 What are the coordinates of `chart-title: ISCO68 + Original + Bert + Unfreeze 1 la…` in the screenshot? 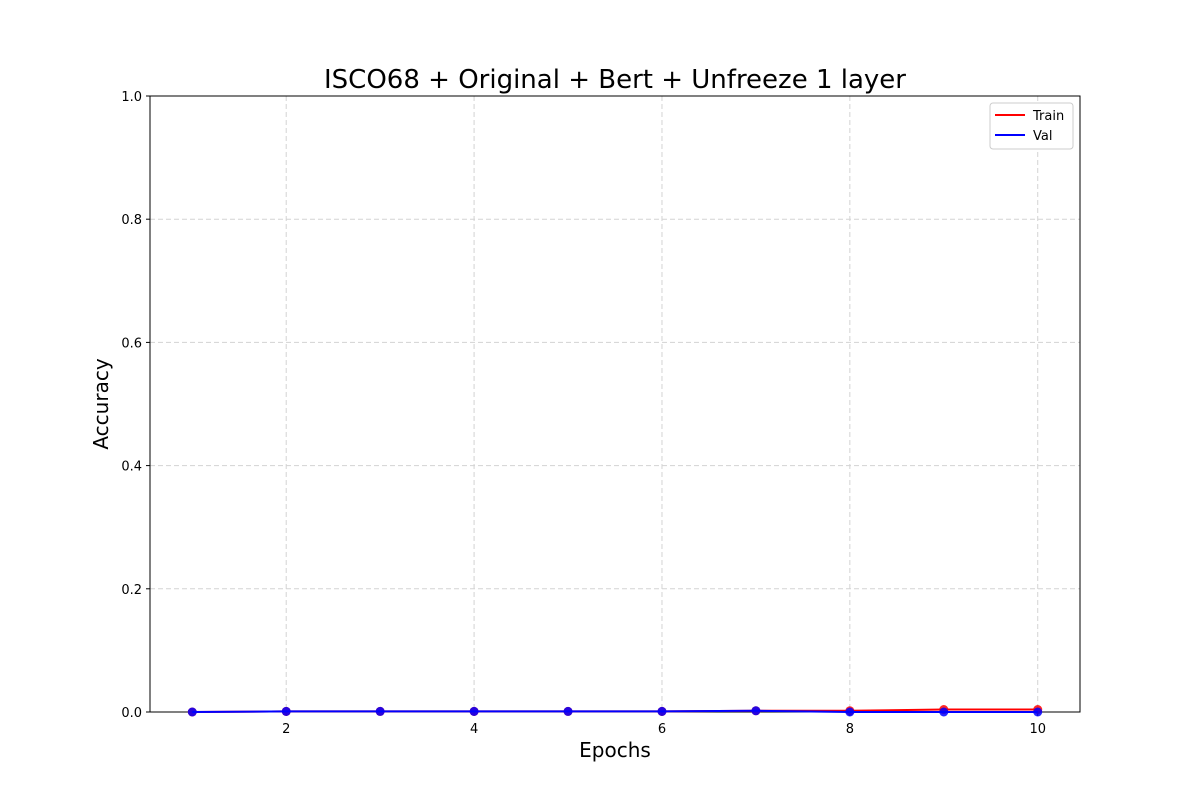 It's located at (615, 80).